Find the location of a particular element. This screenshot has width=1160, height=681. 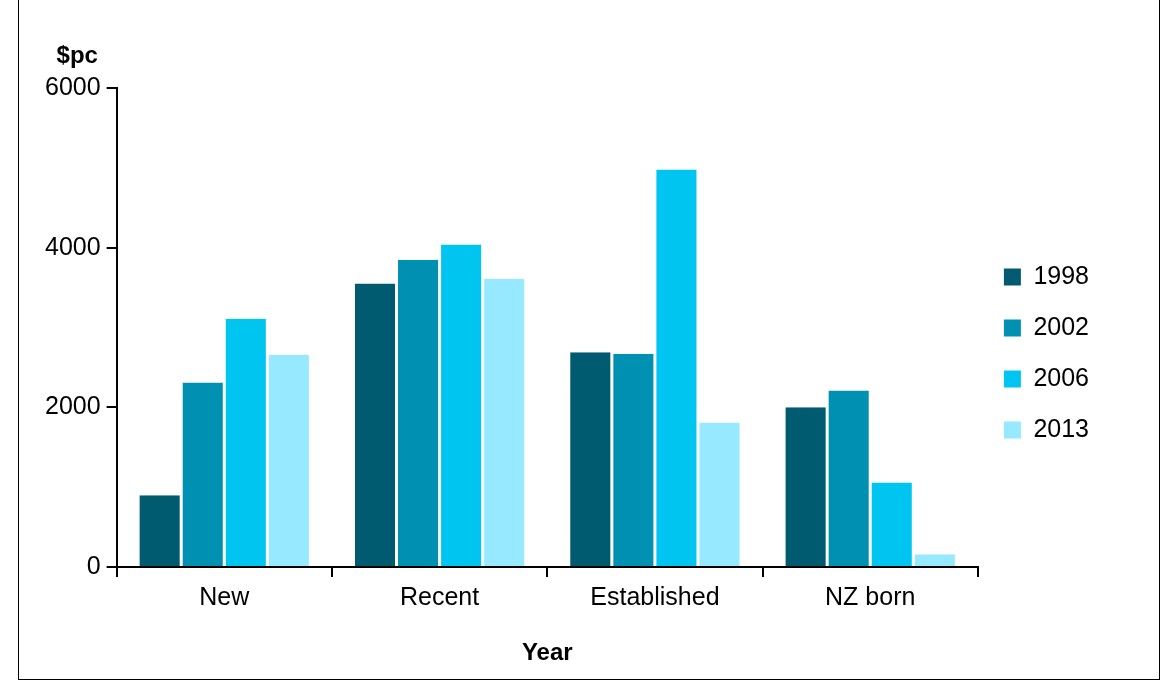

legend-label: 2002 is located at coordinates (1061, 325).